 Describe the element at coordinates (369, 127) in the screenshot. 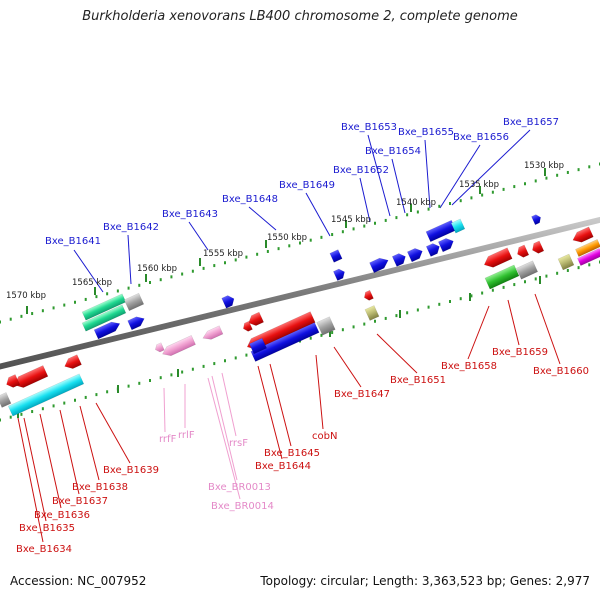

I see `feature-label: Bxe_B1653` at that location.